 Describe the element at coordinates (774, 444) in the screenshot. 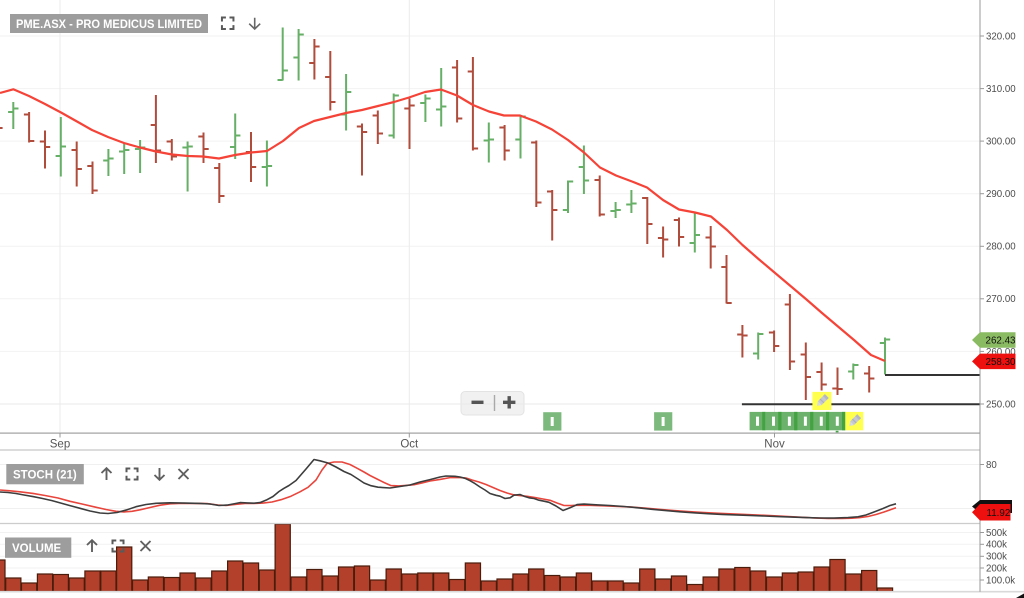

I see `svg-text: Nov` at that location.